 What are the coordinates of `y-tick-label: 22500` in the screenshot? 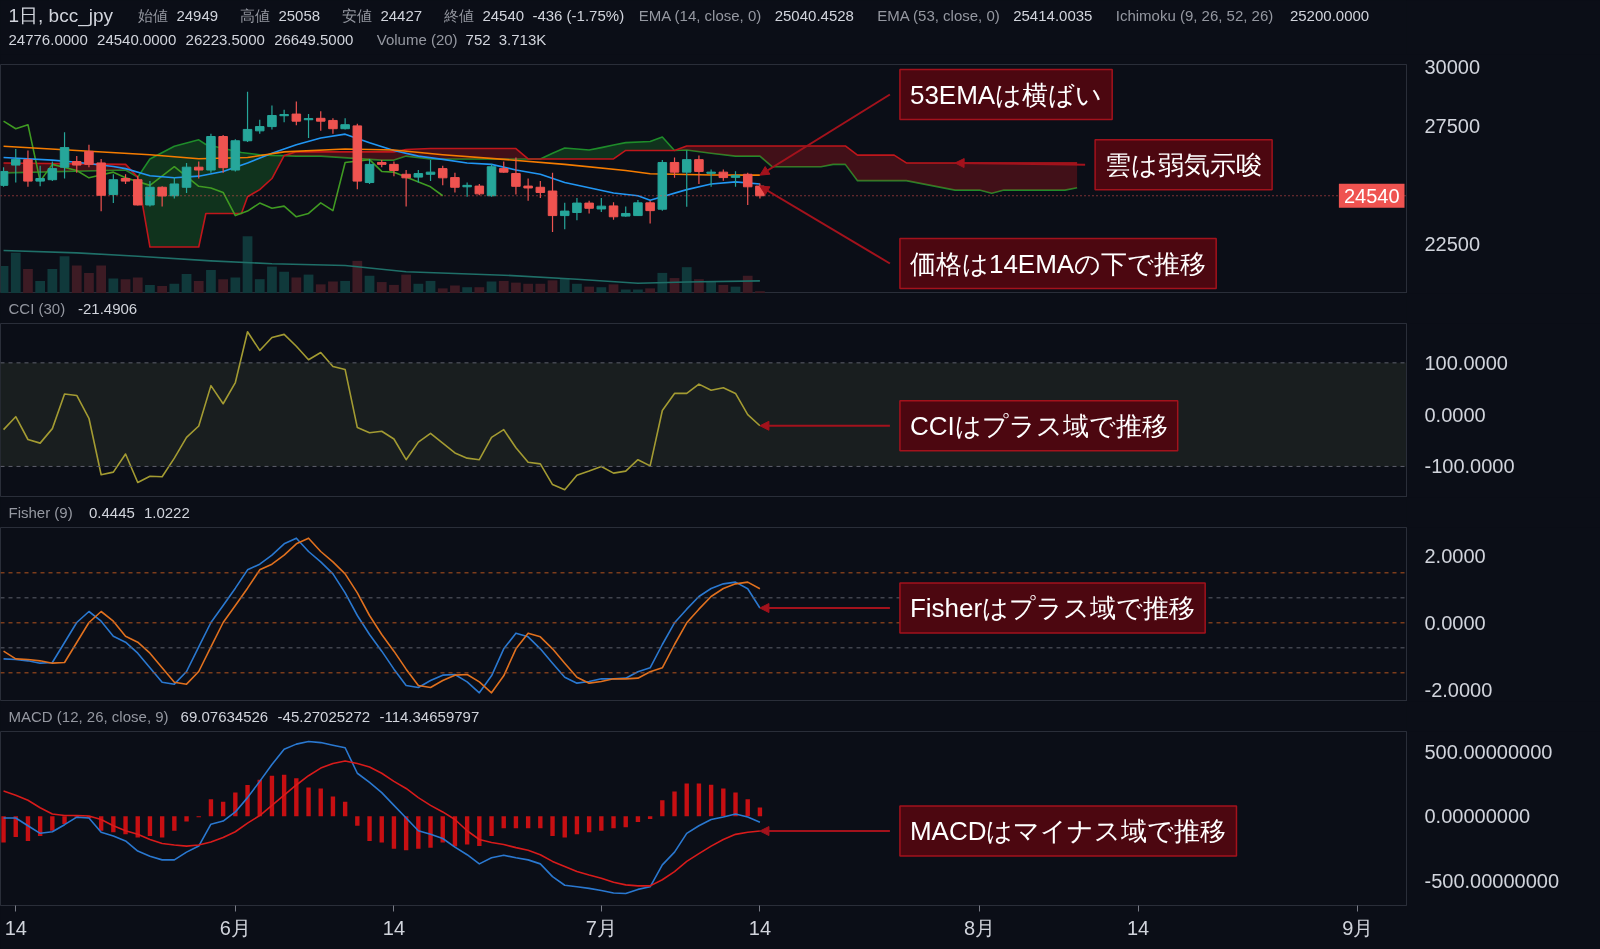 It's located at (1452, 243).